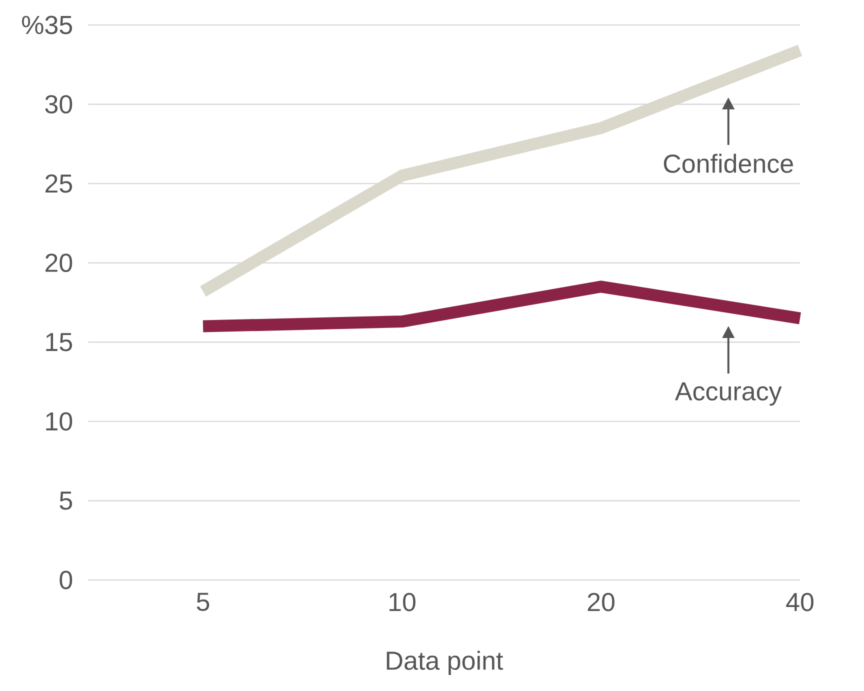 The width and height of the screenshot is (864, 691). Describe the element at coordinates (66, 501) in the screenshot. I see `y-tick-label: 5` at that location.